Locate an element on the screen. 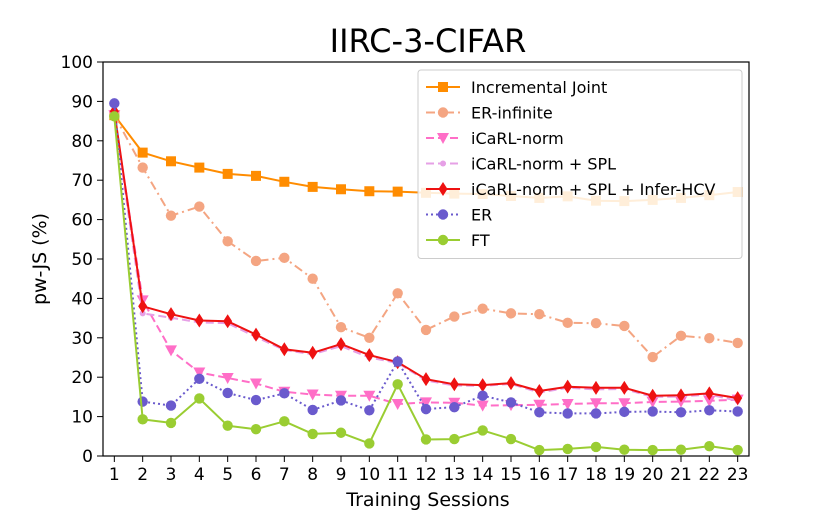 The image size is (831, 514). y-tick-label-9: 90 is located at coordinates (82, 102).